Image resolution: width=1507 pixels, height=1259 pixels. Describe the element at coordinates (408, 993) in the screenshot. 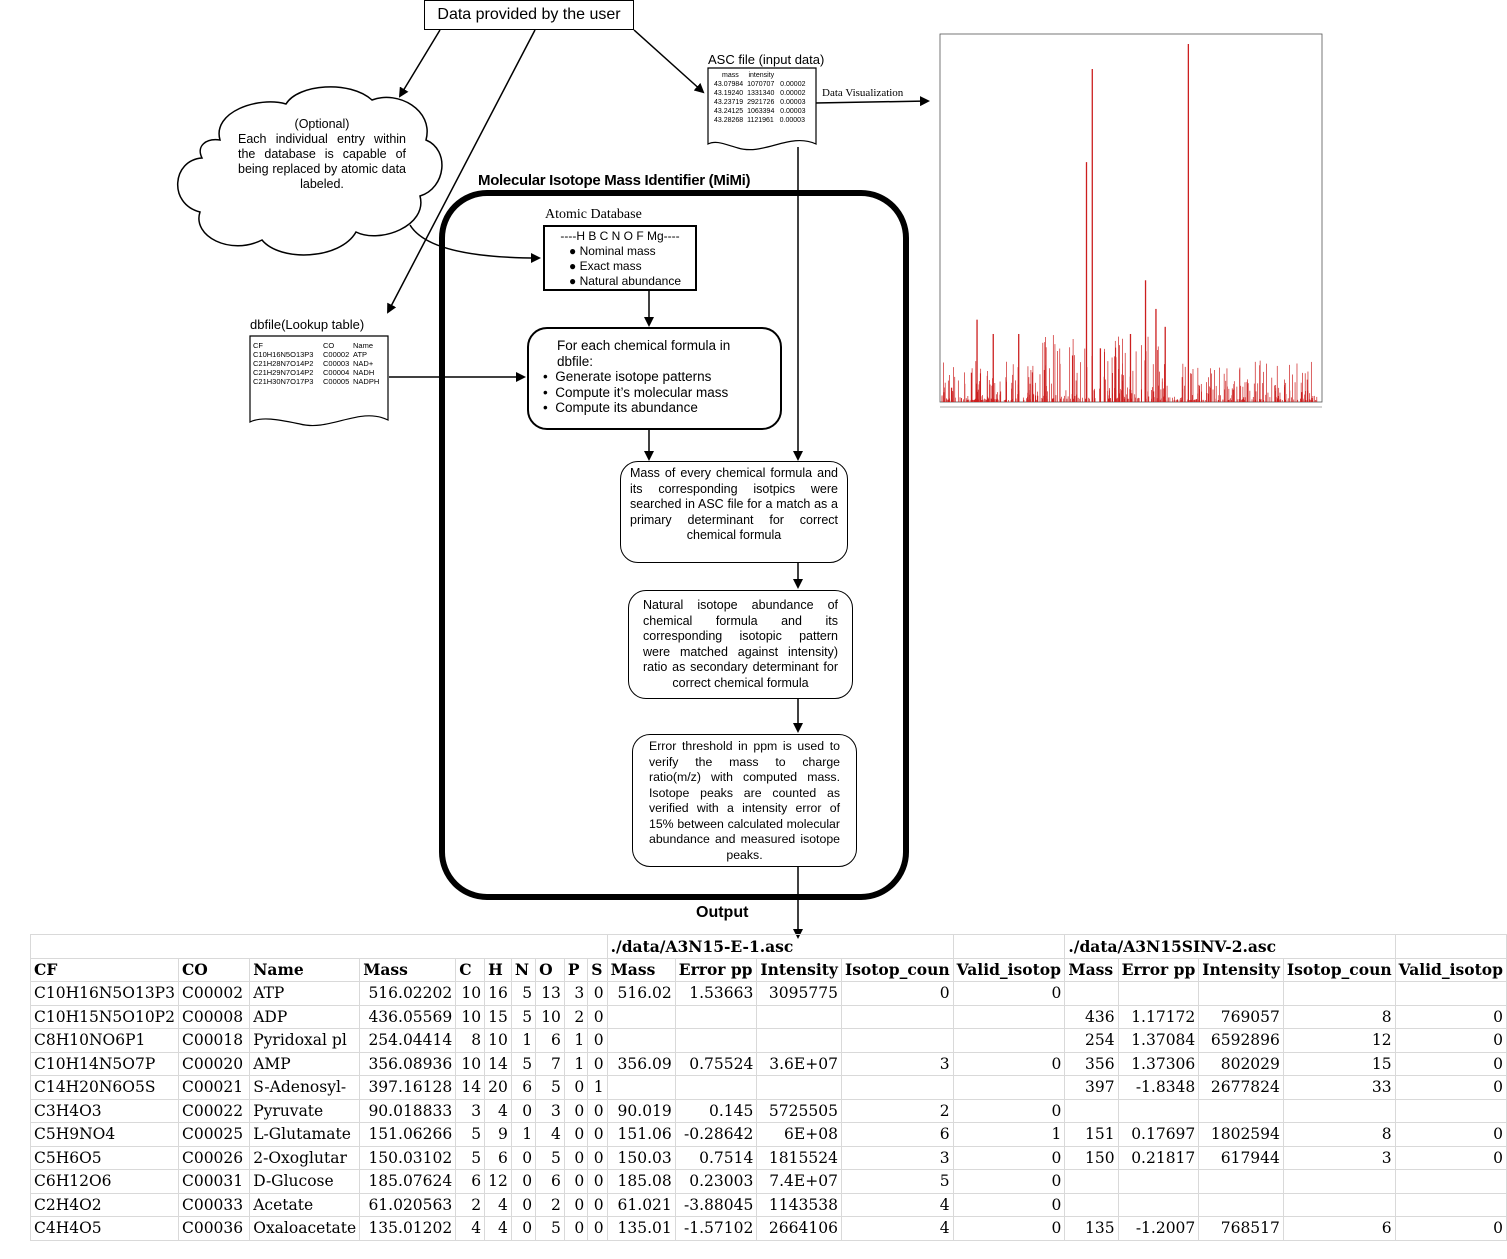

I see `table-cell: 516.02202` at that location.